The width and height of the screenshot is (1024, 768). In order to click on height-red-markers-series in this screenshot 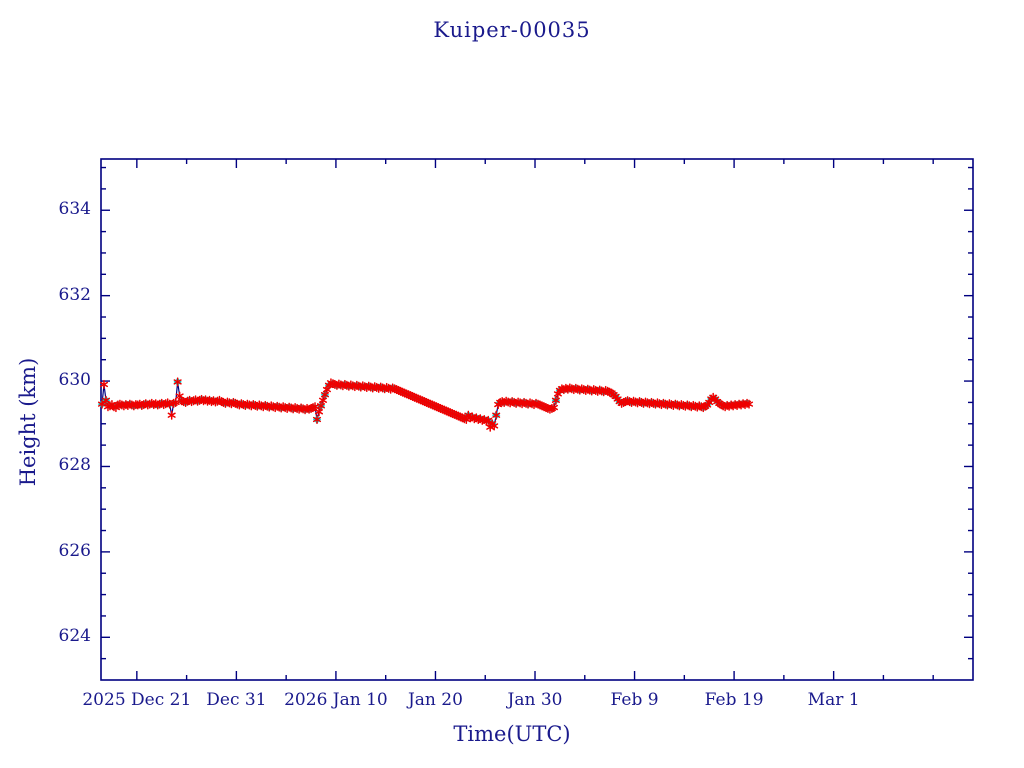, I will do `click(425, 404)`.